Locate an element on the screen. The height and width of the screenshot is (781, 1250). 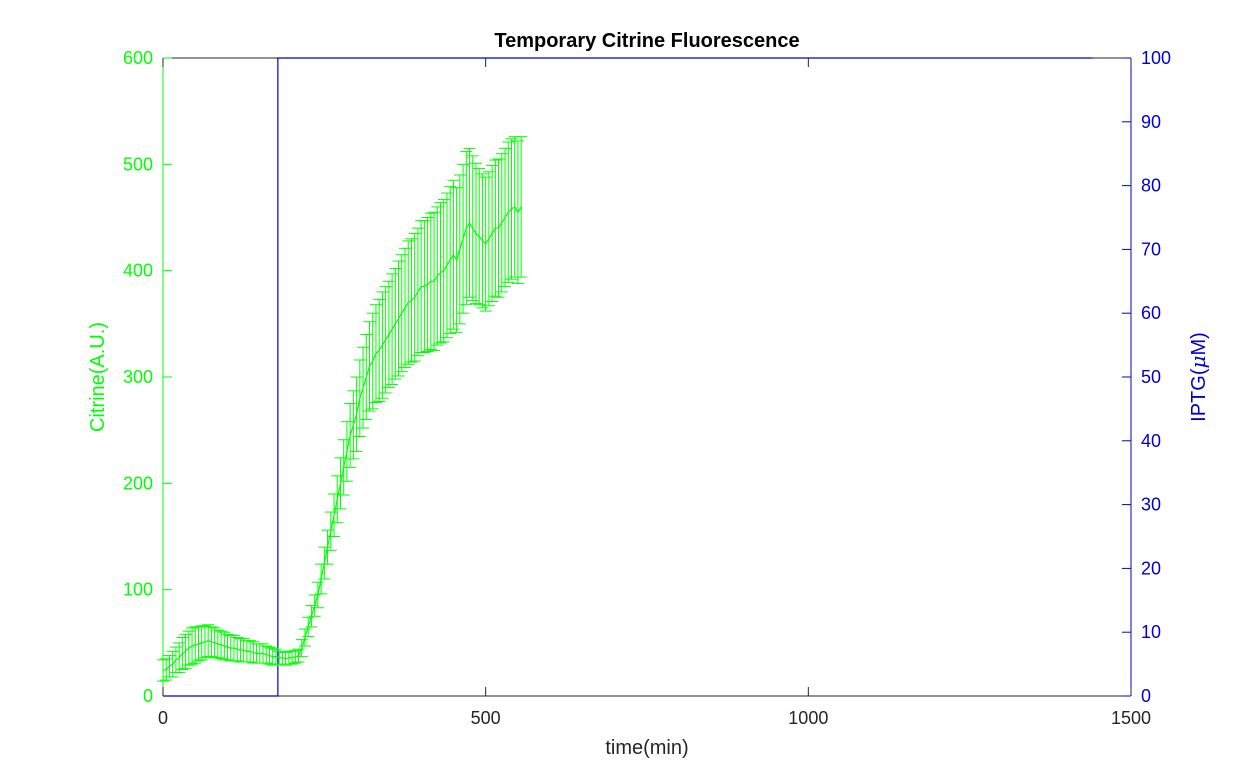
x-tick-label: 0 is located at coordinates (163, 718).